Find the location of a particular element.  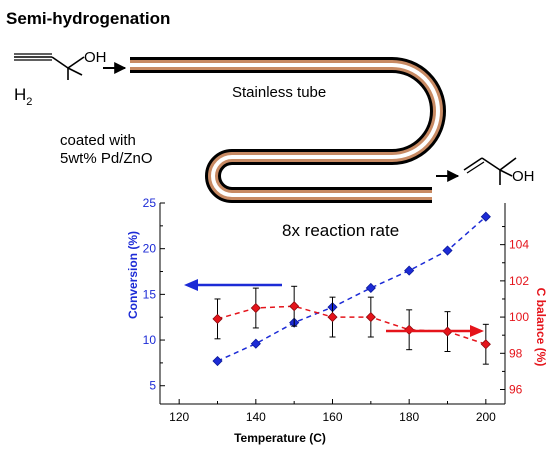

left-axis-ticks: 5 10 15 20 25 is located at coordinates (154, 294).